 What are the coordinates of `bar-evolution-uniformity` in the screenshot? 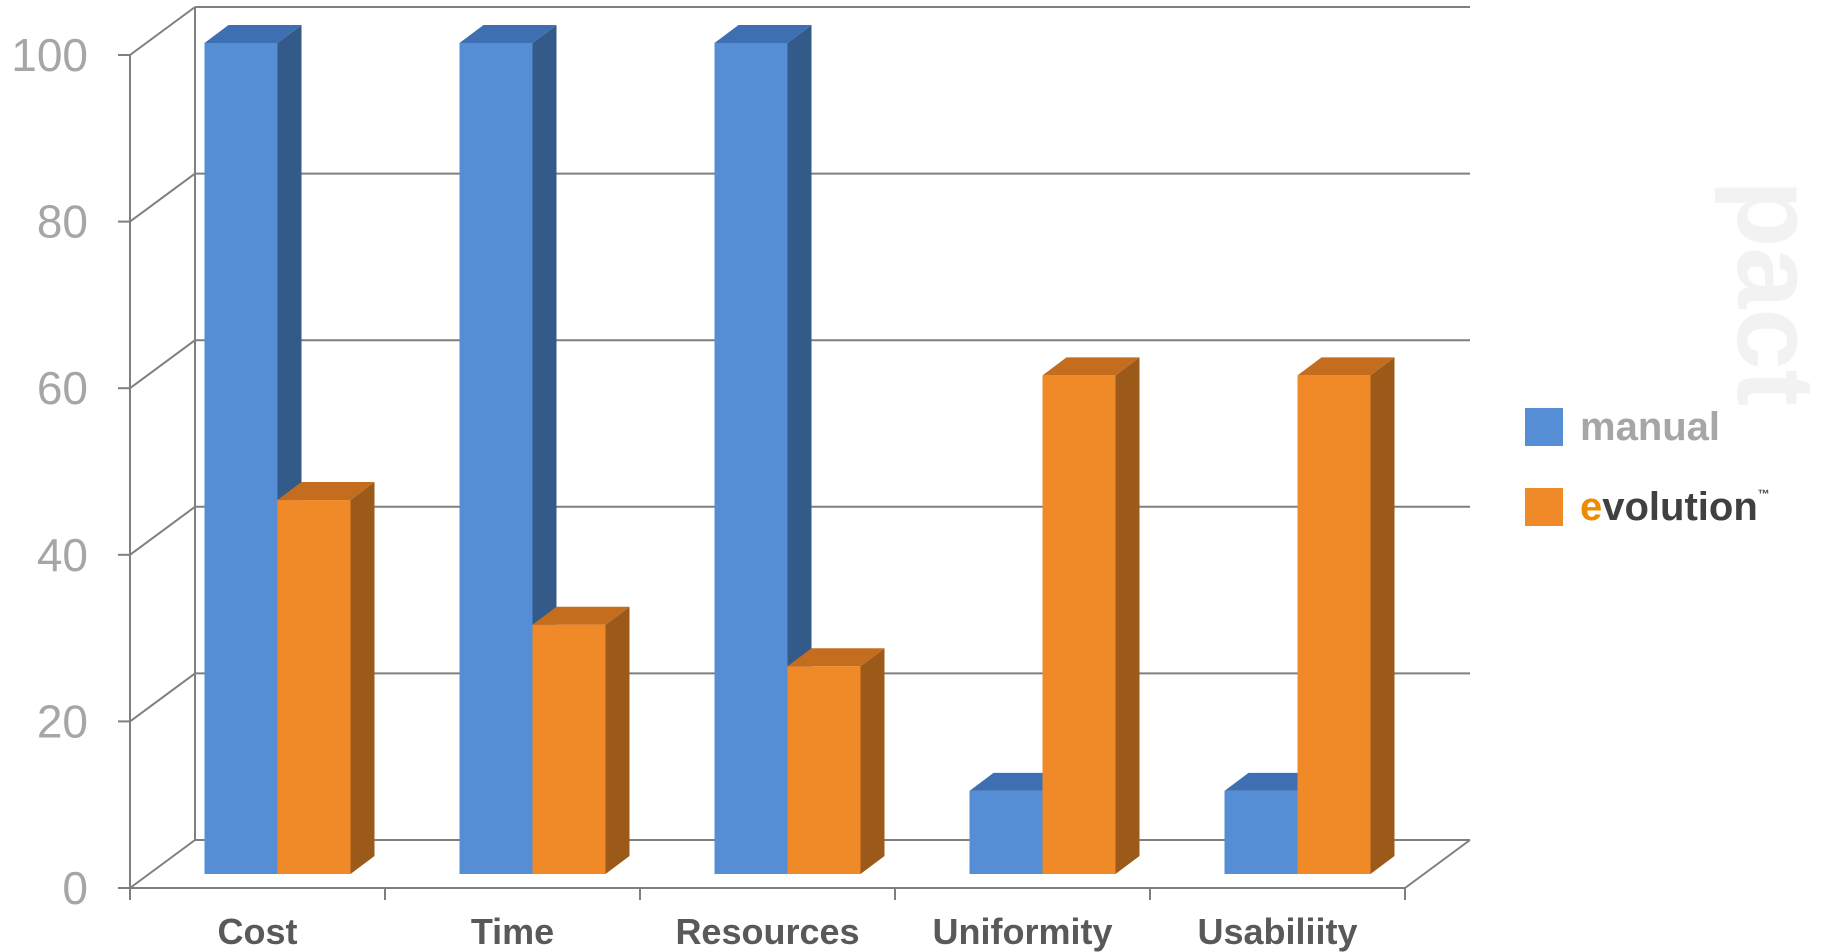 It's located at (1091, 615).